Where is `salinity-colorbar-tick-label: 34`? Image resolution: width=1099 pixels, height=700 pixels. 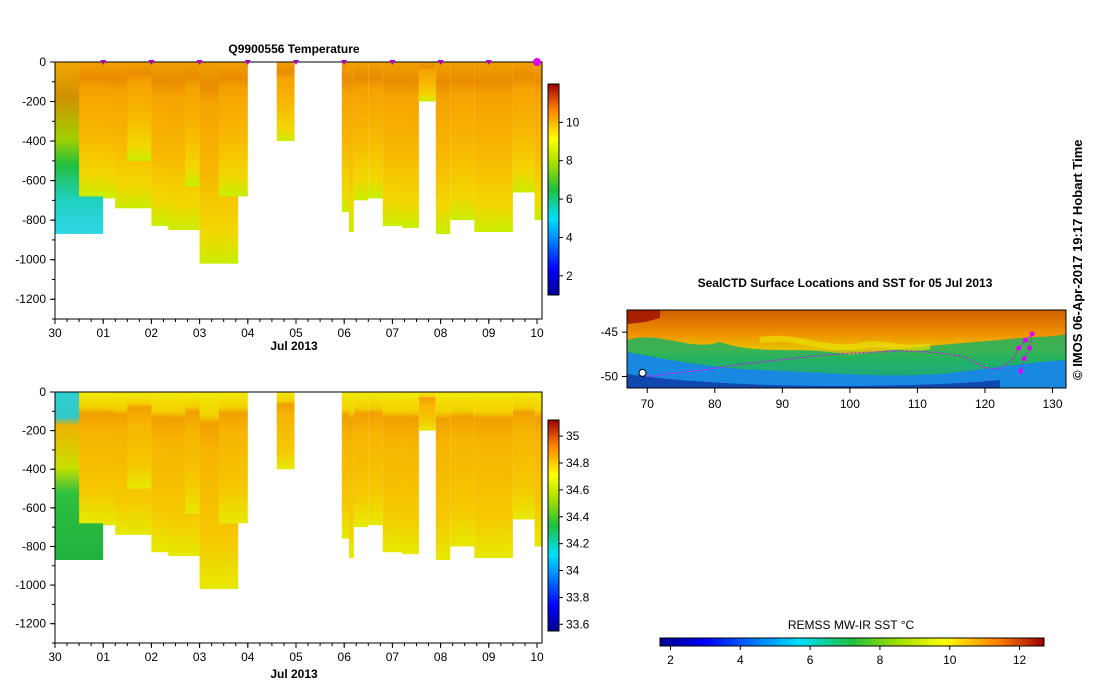
salinity-colorbar-tick-label: 34 is located at coordinates (573, 571).